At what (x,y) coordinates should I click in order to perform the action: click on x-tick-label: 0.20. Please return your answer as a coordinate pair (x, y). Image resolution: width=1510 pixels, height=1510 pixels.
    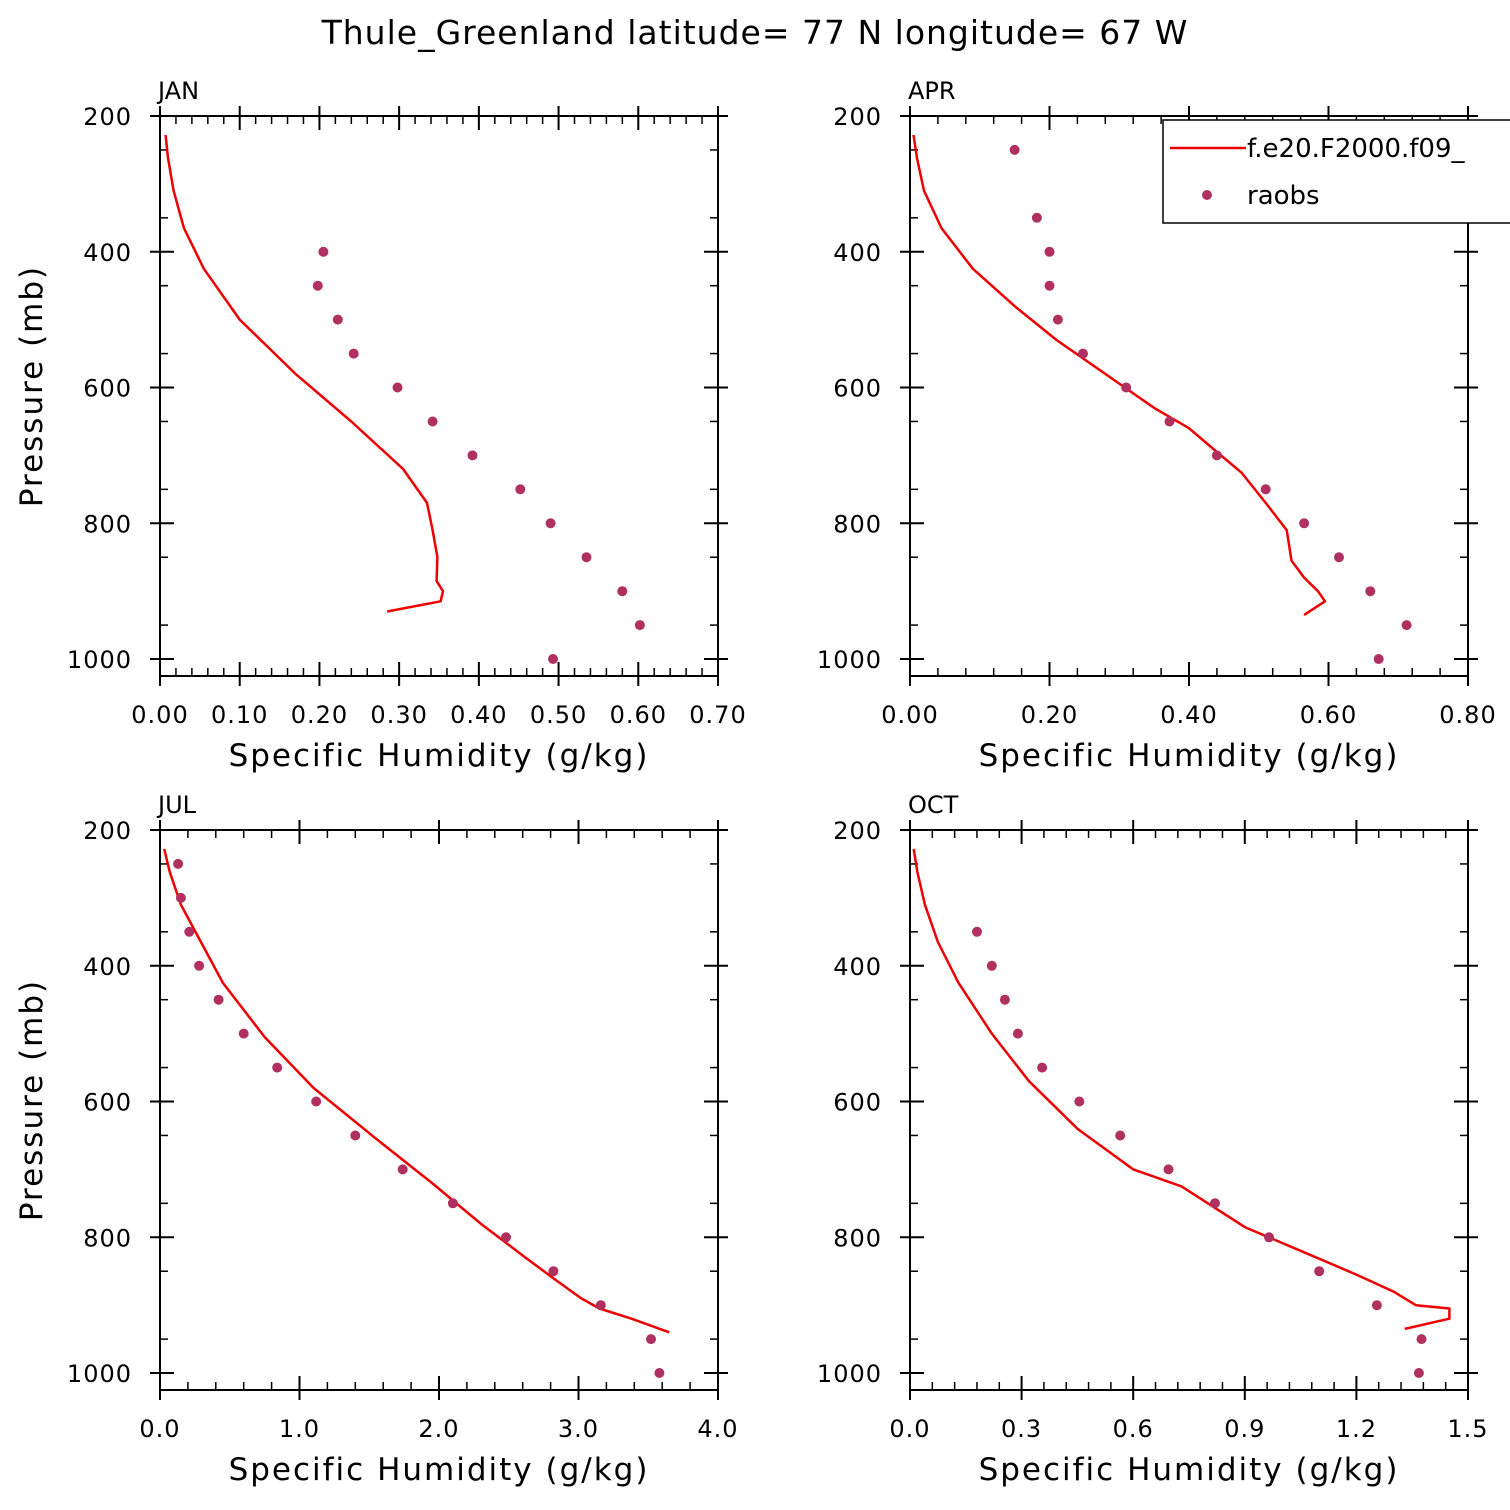
    Looking at the image, I should click on (1049, 715).